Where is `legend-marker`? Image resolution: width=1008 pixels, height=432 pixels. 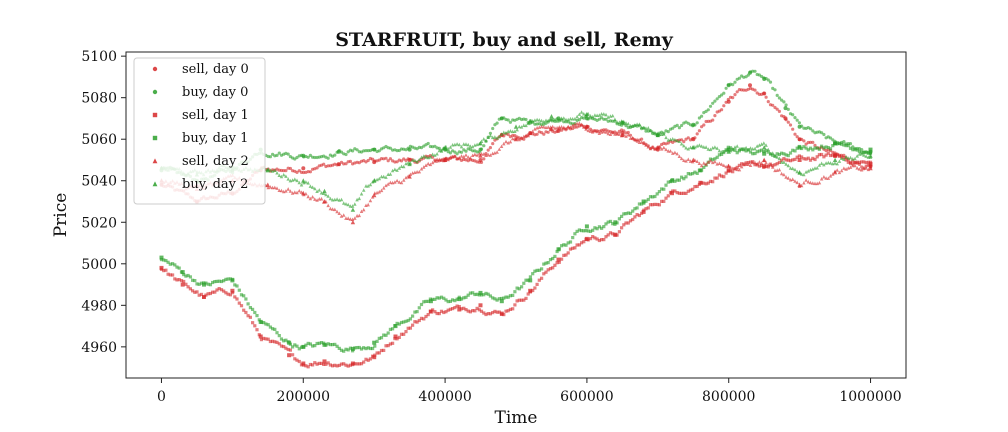 legend-marker is located at coordinates (155, 184).